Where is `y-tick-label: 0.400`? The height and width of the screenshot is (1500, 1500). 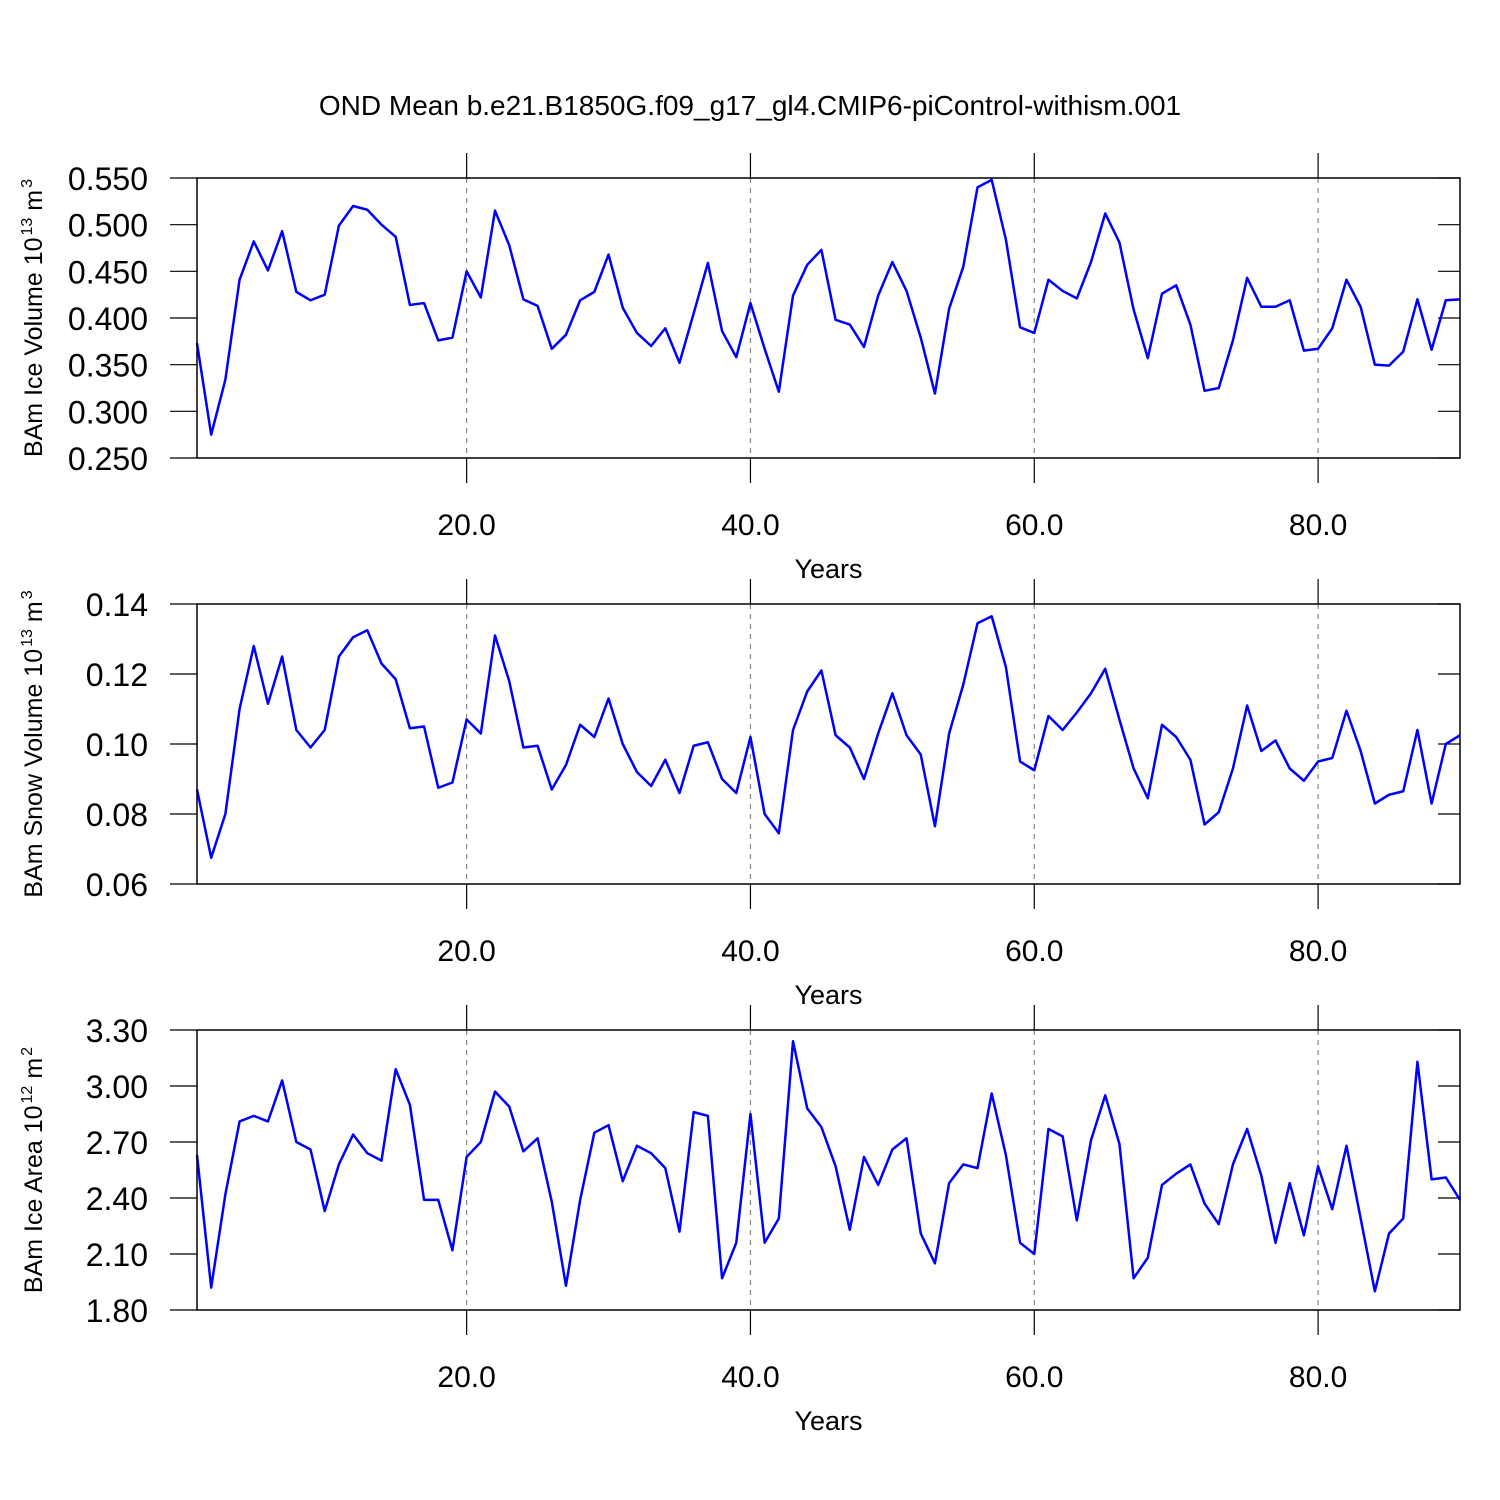
y-tick-label: 0.400 is located at coordinates (108, 319).